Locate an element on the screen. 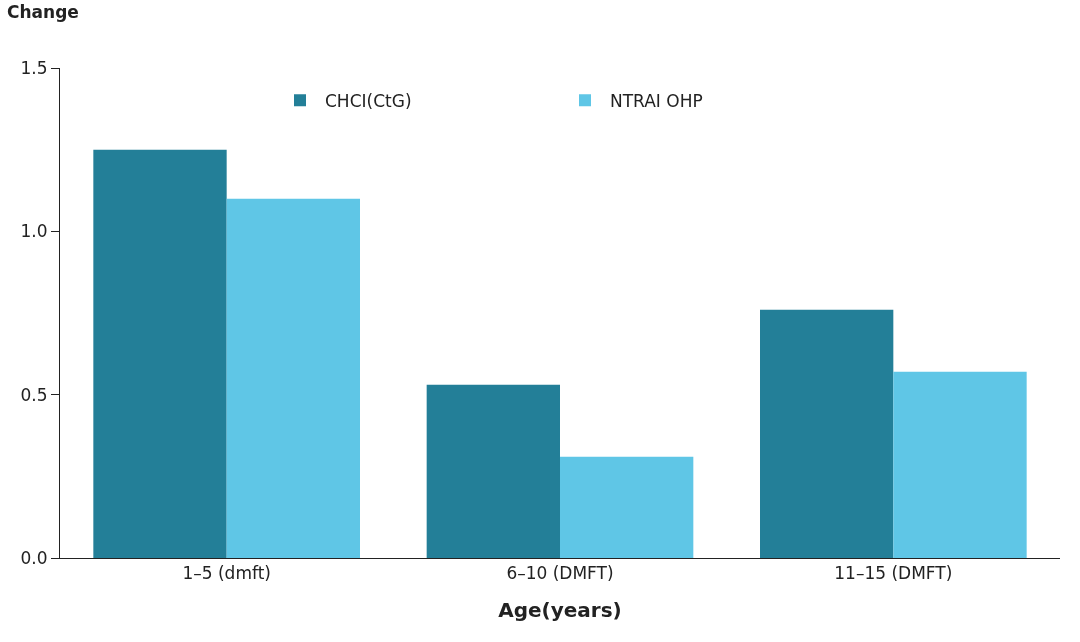 This screenshot has height=642, width=1080. x-tick-label: 1–5 (dmft) is located at coordinates (226, 573).